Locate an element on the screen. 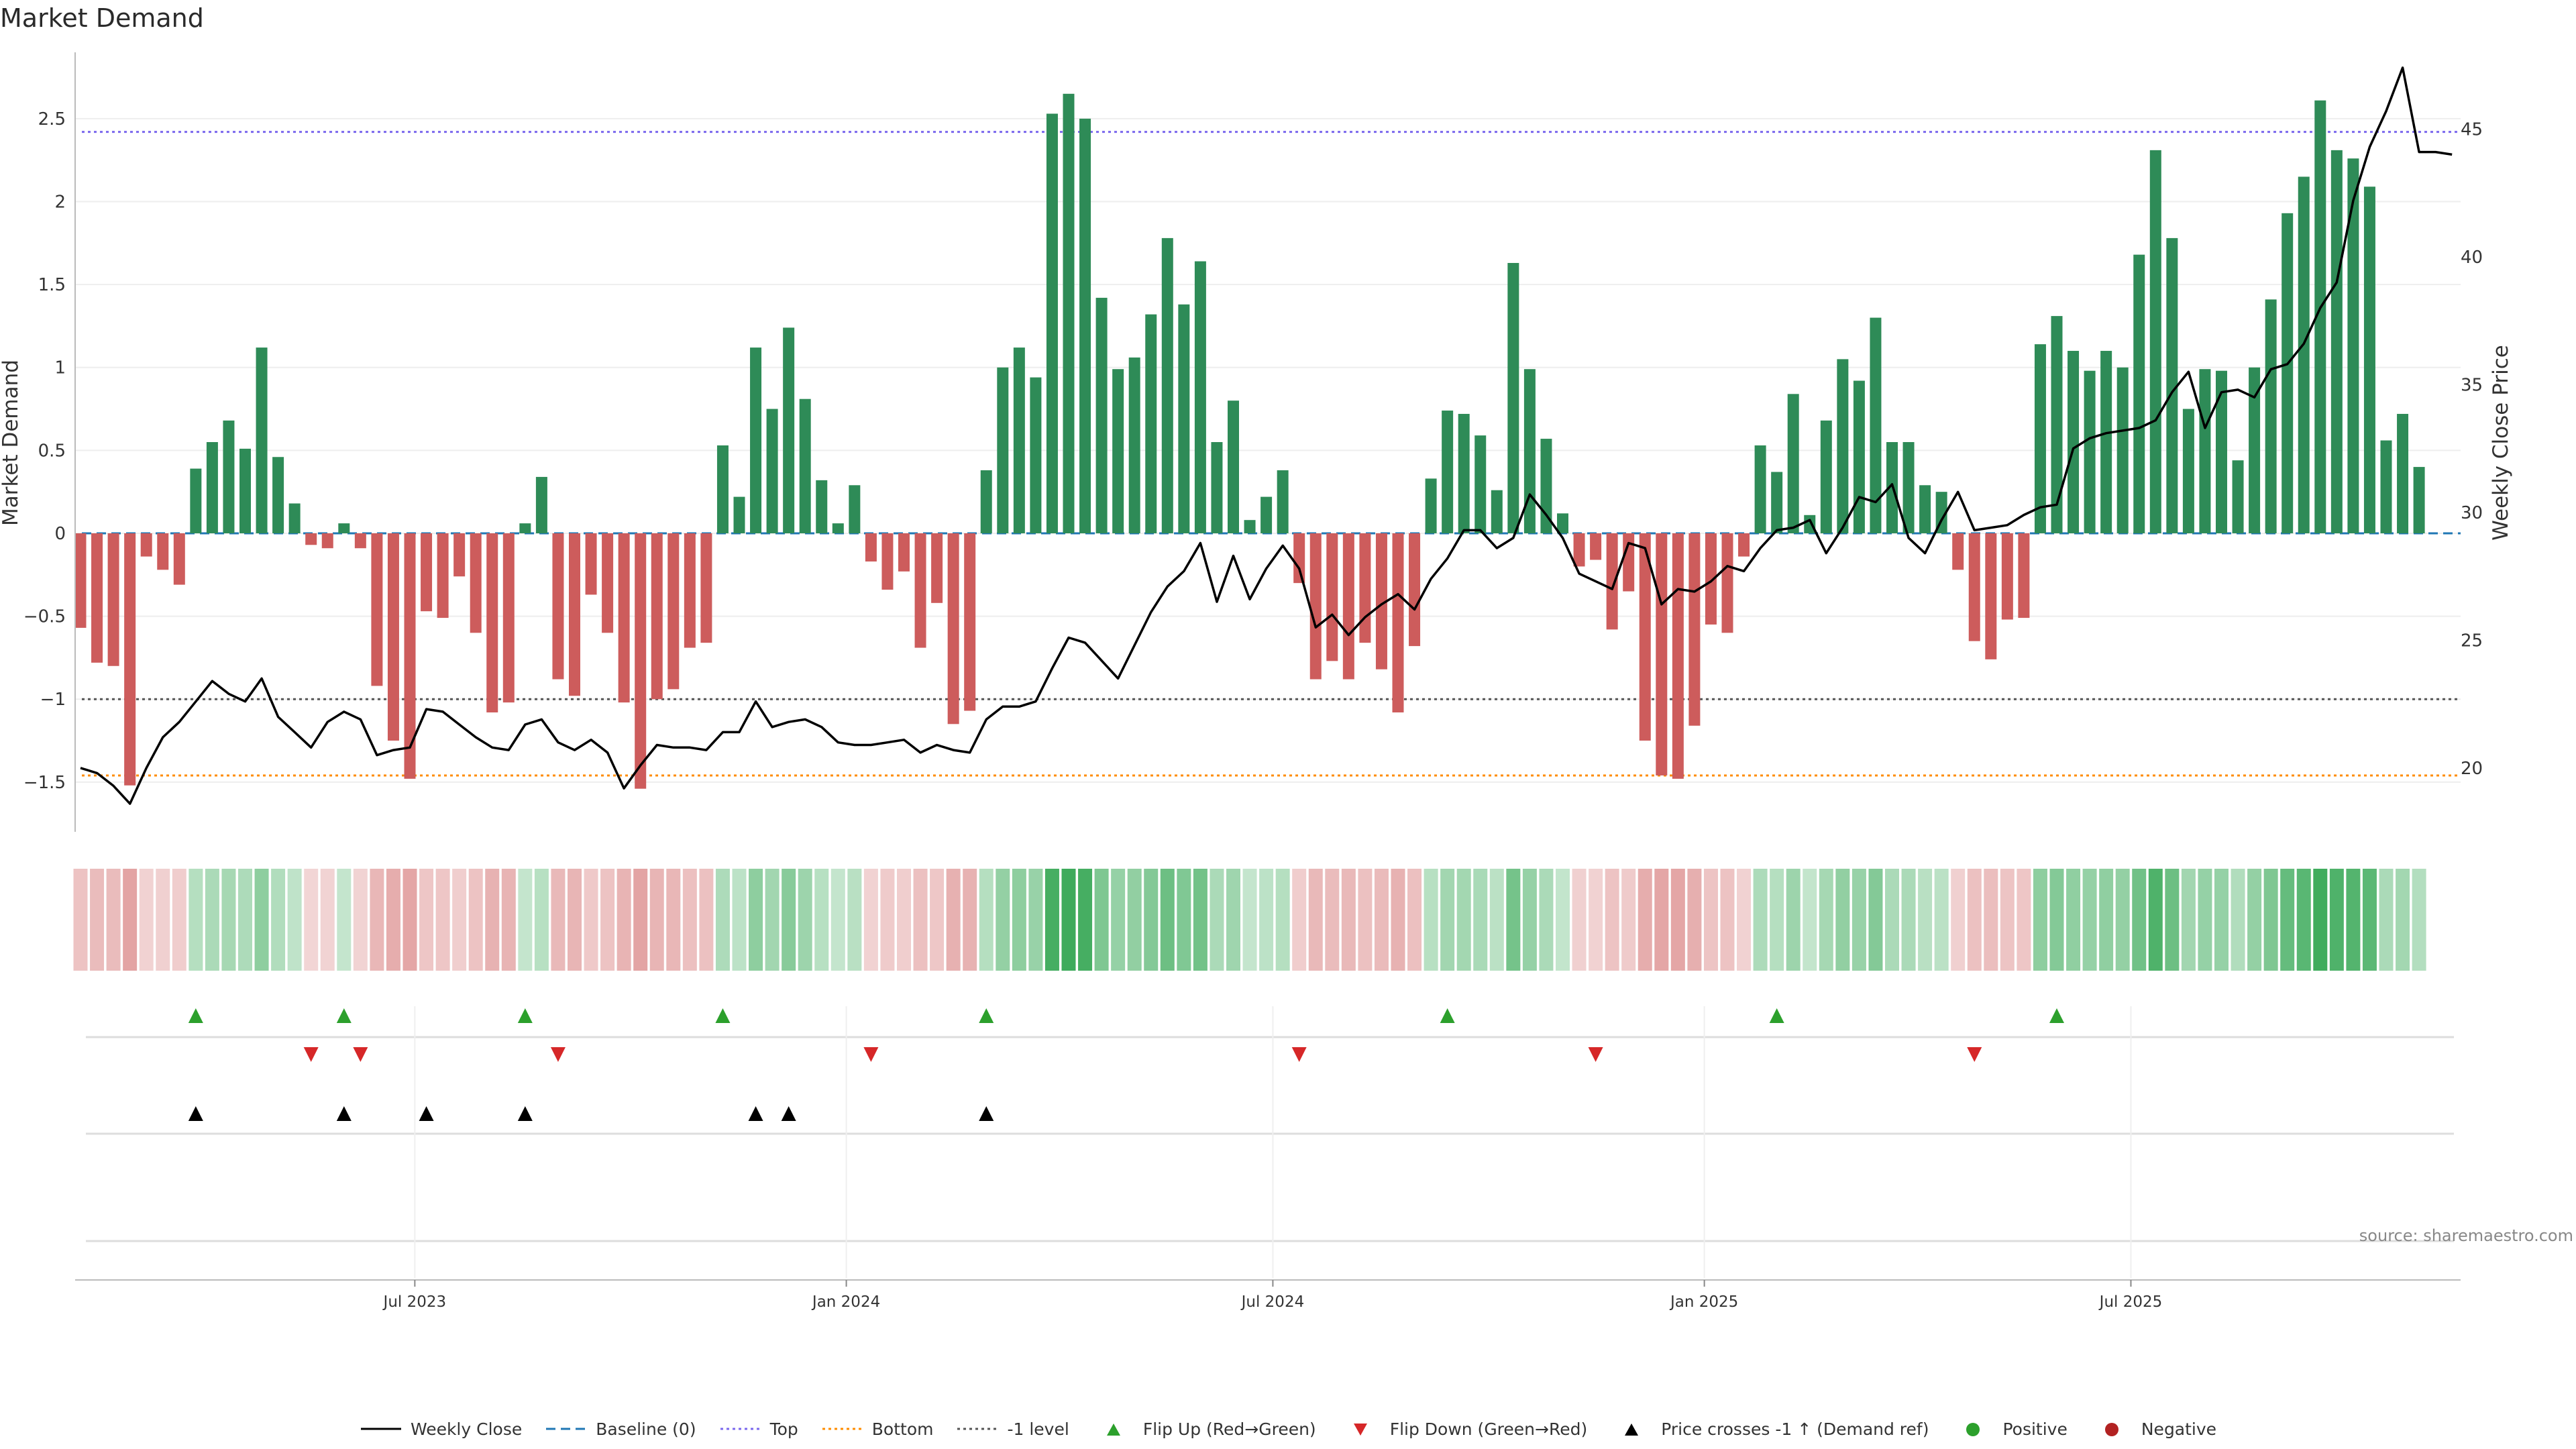  legend-label: Flip Down (Green→Red) is located at coordinates (1488, 1429).